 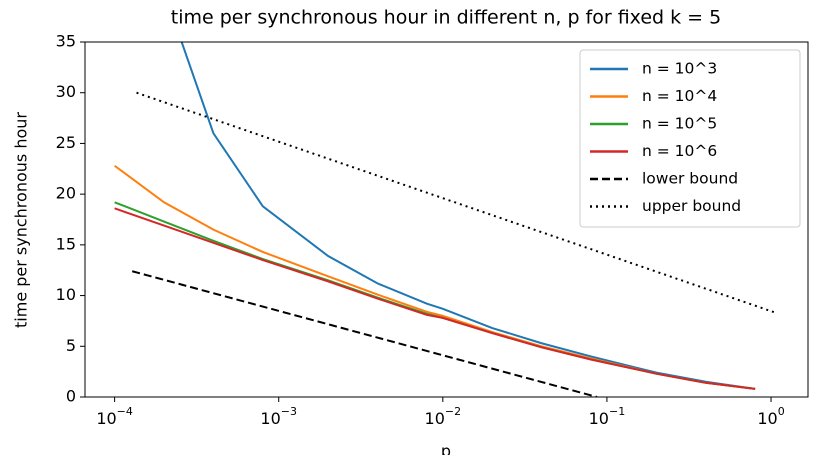 I want to click on legend-label: lower bound, so click(x=690, y=179).